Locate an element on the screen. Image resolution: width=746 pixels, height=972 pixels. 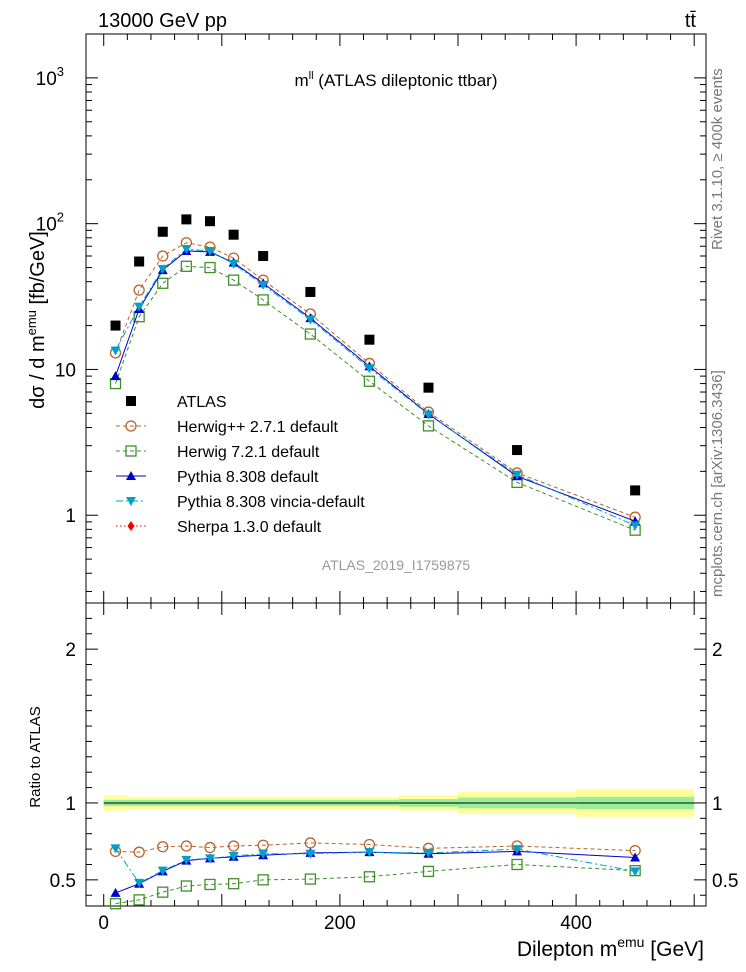
legend-label: Herwig++ 2.7.1 default is located at coordinates (258, 427).